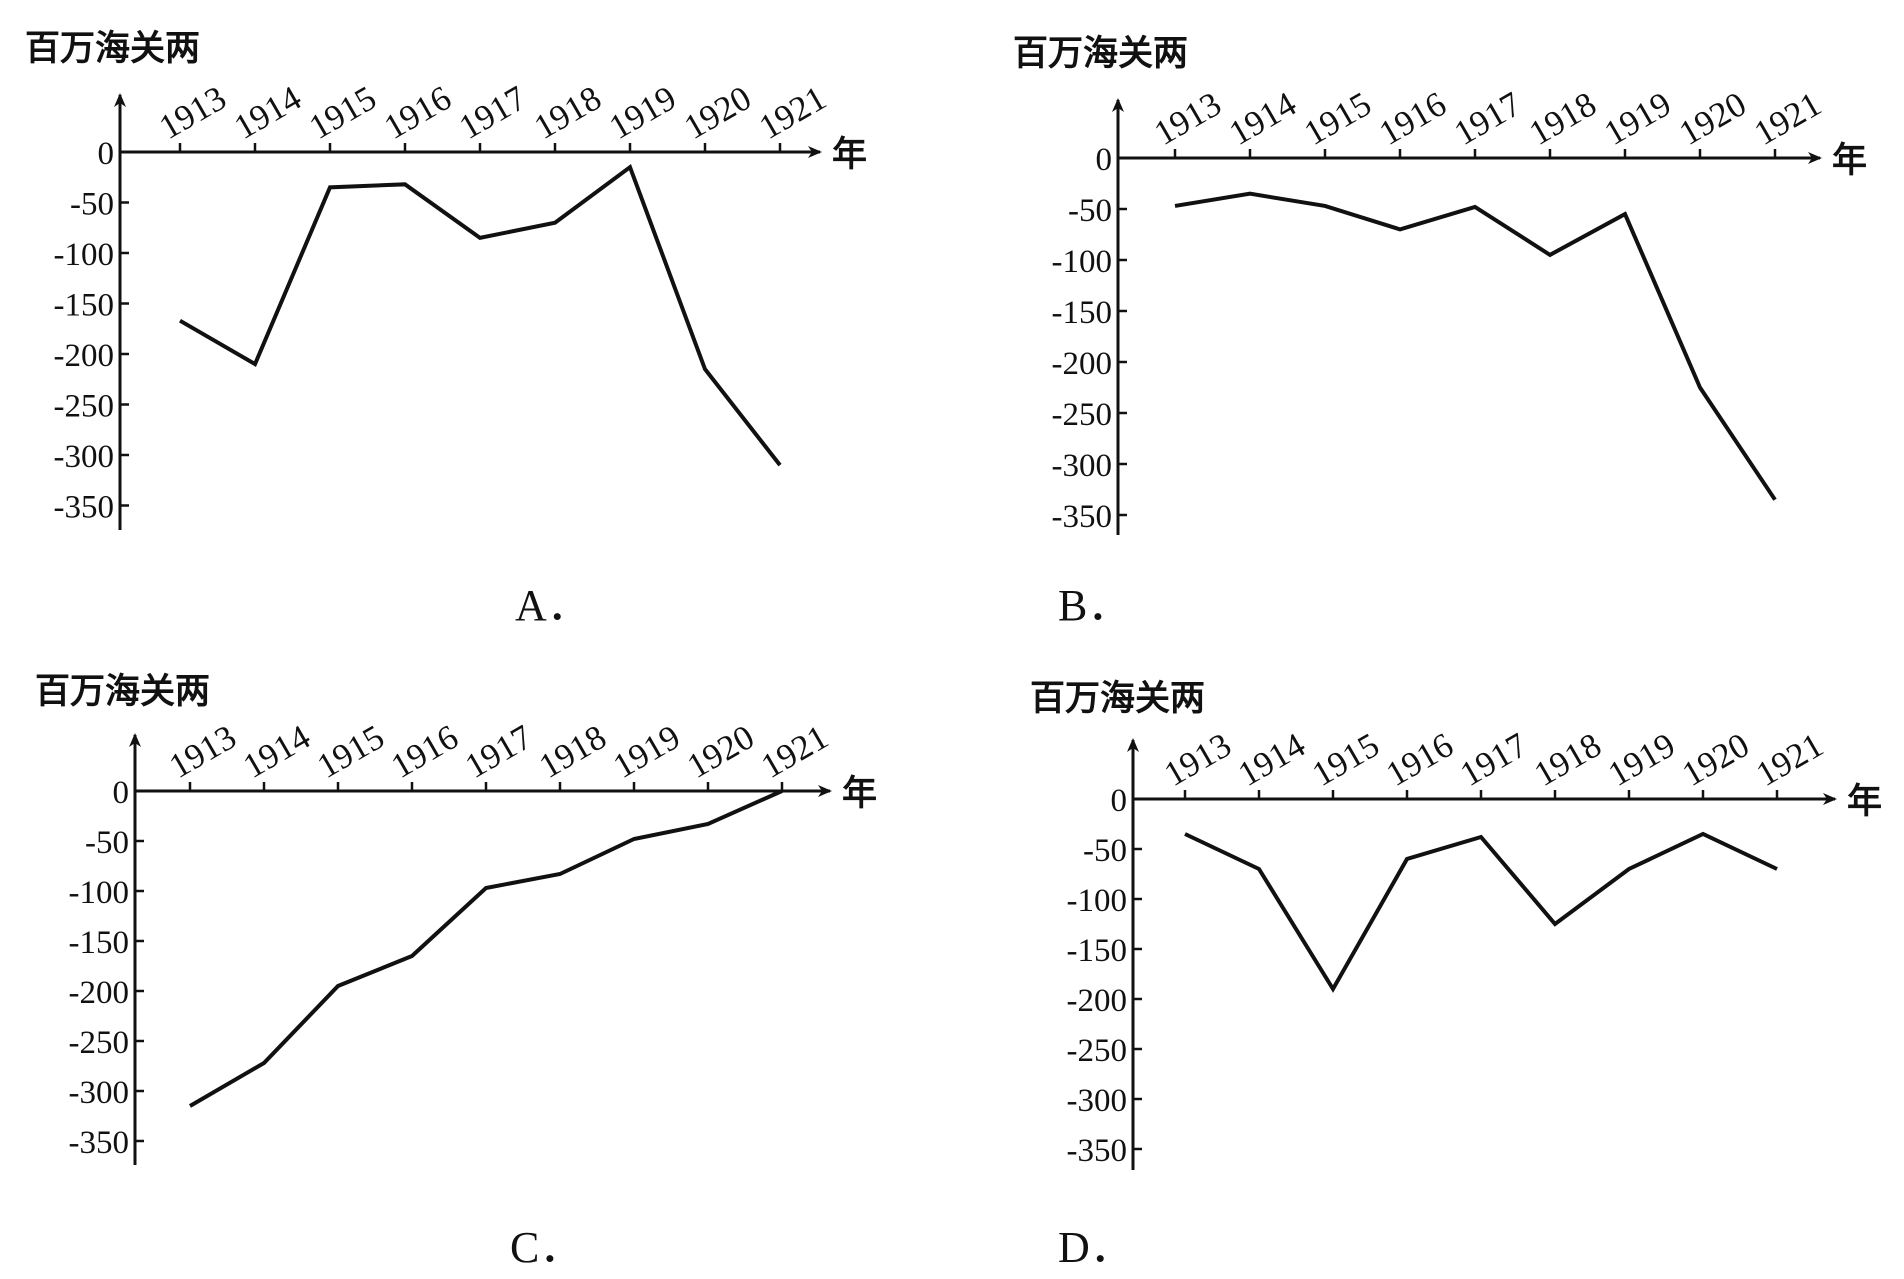  I want to click on option-label-b: B．, so click(1094, 605).